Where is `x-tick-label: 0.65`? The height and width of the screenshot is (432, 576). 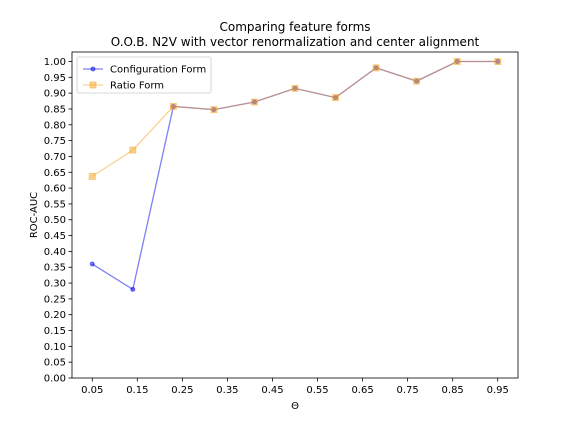
x-tick-label: 0.65 is located at coordinates (362, 390).